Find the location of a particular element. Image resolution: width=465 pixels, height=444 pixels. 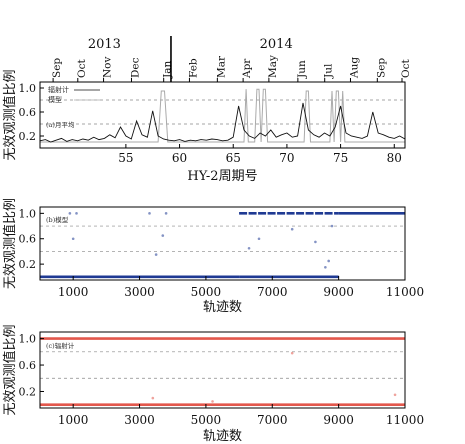

panel-a-frame is located at coordinates (222, 115).